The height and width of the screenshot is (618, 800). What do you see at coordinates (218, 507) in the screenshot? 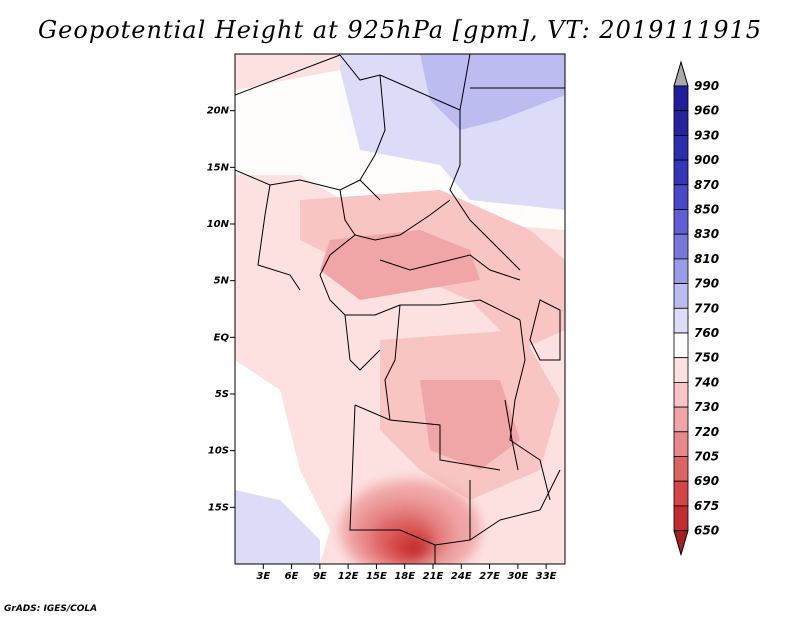
I see `lat-tick-label: 15S` at bounding box center [218, 507].